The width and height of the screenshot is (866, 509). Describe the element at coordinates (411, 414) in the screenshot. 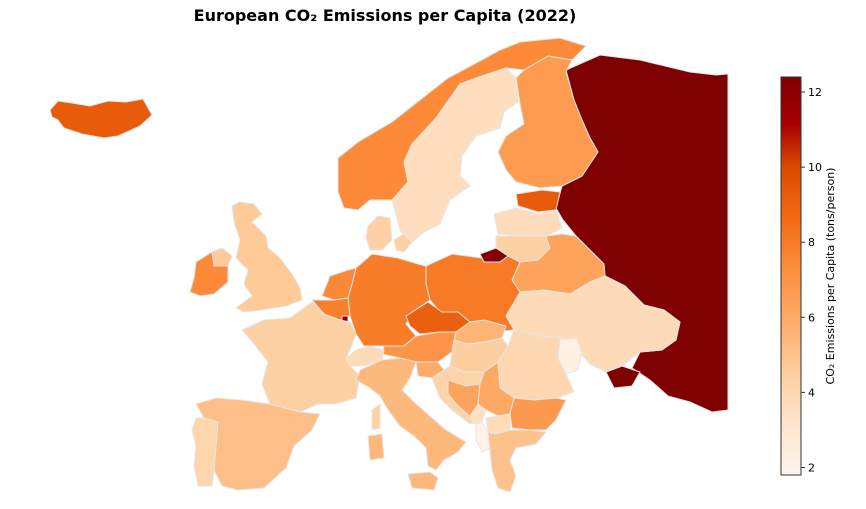

I see `country-italy` at that location.